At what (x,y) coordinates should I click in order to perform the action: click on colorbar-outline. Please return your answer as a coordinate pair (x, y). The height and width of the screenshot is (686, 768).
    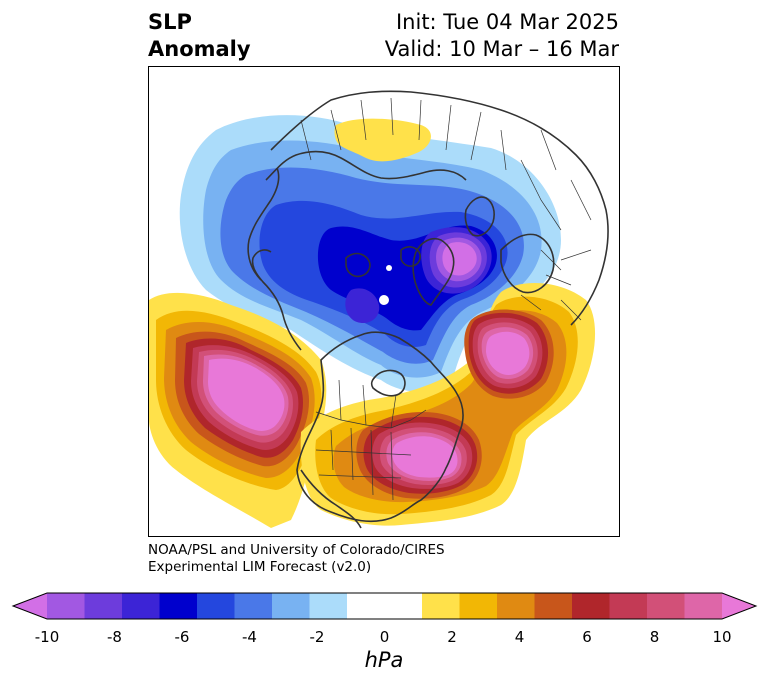
    Looking at the image, I should click on (384, 606).